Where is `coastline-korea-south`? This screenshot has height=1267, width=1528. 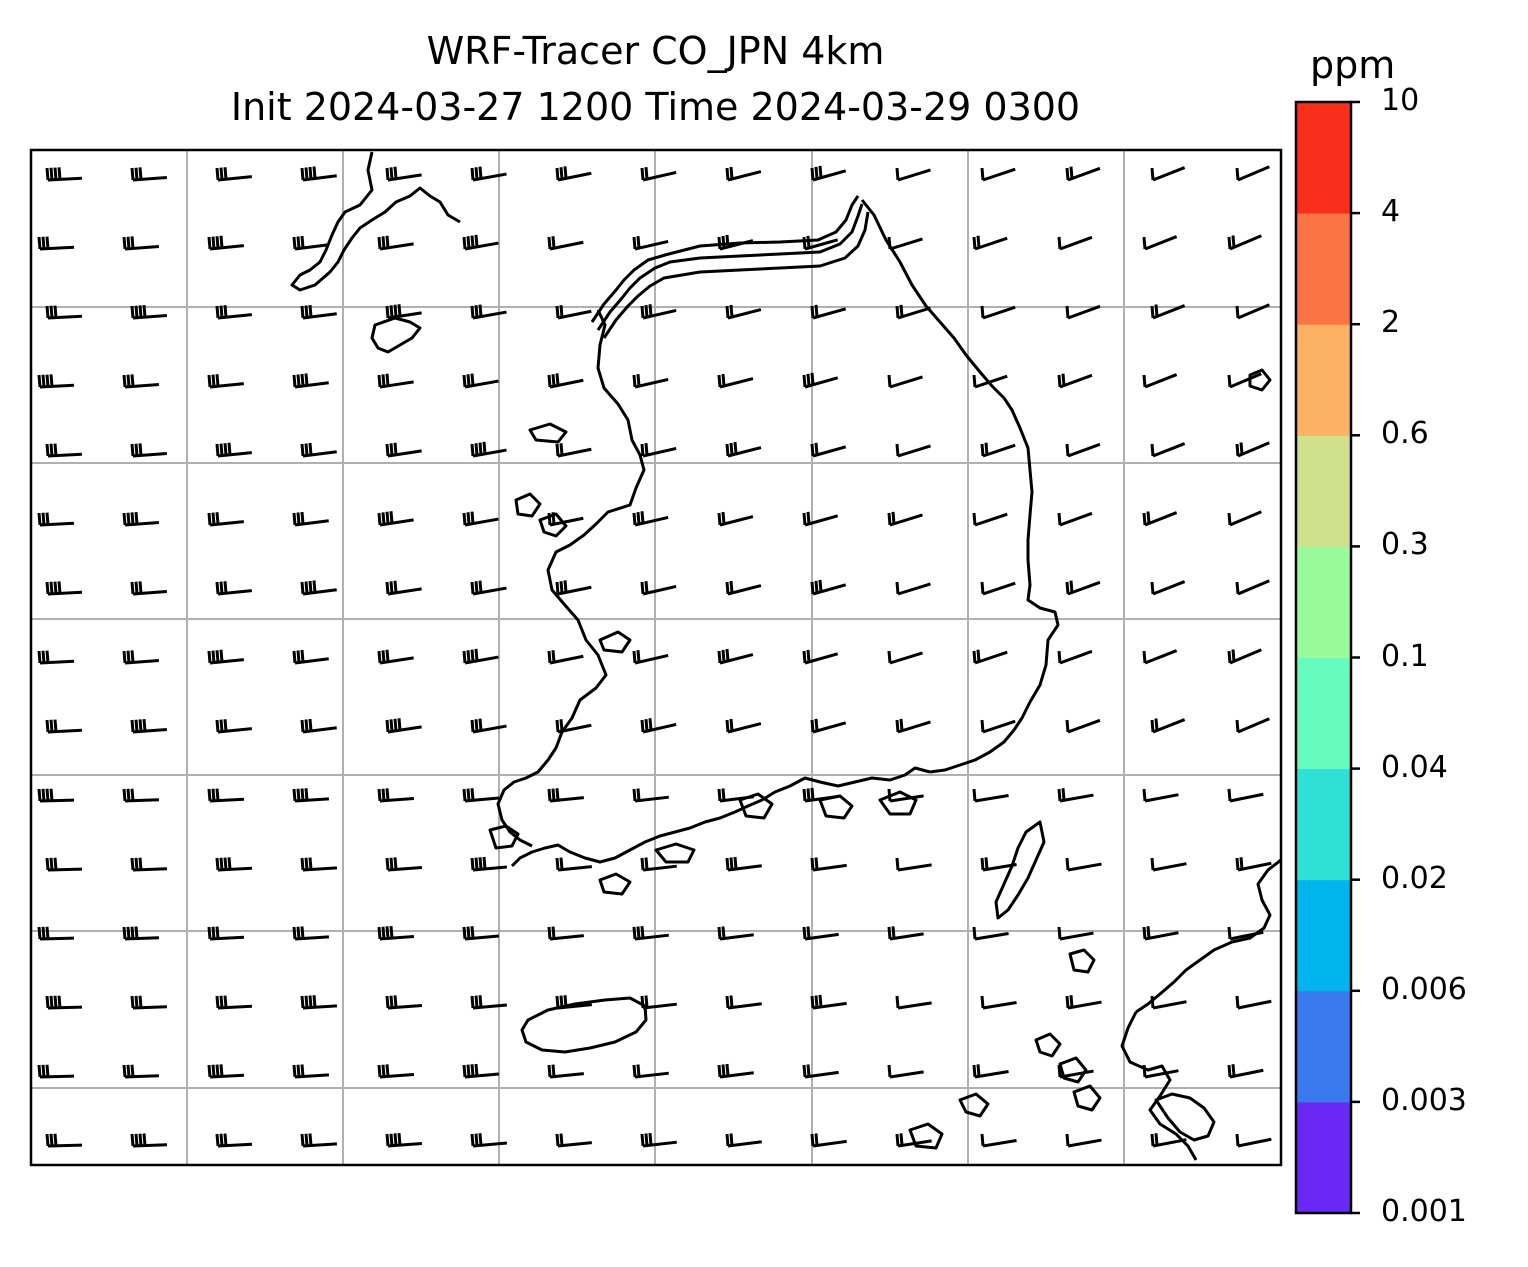 coastline-korea-south is located at coordinates (720, 817).